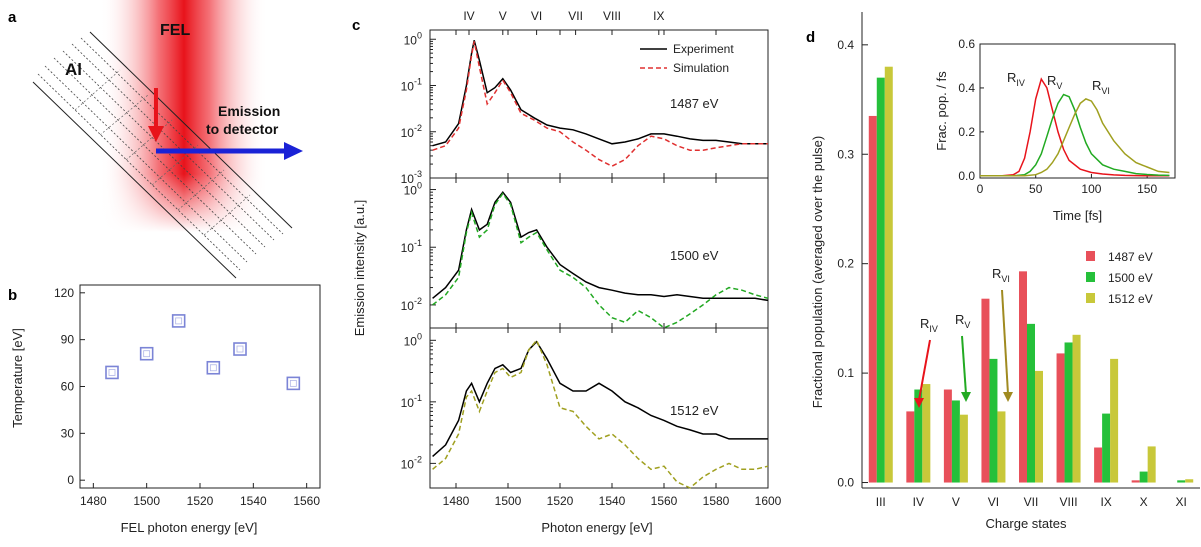 The width and height of the screenshot is (1201, 547). Describe the element at coordinates (1001, 275) in the screenshot. I see `panel-d-annotation-label: RVI` at that location.